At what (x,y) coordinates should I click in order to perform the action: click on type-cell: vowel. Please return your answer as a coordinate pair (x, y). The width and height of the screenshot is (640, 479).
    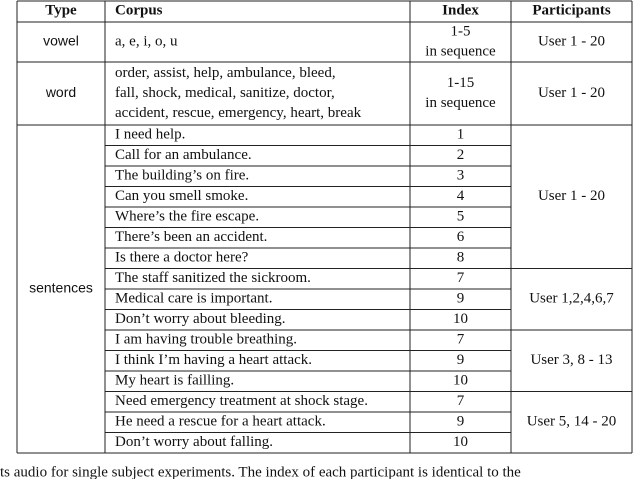
    Looking at the image, I should click on (61, 41).